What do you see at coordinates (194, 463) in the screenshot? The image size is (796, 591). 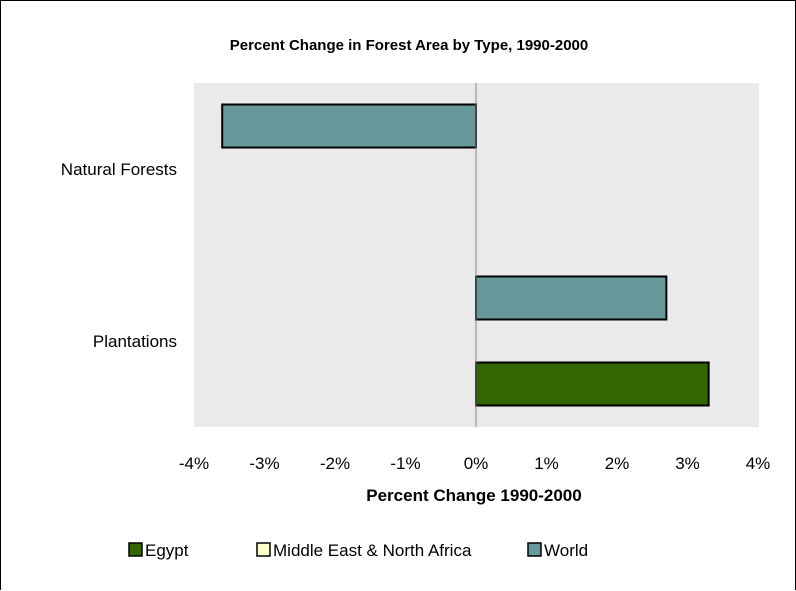 I see `x-tick-label: -4%` at bounding box center [194, 463].